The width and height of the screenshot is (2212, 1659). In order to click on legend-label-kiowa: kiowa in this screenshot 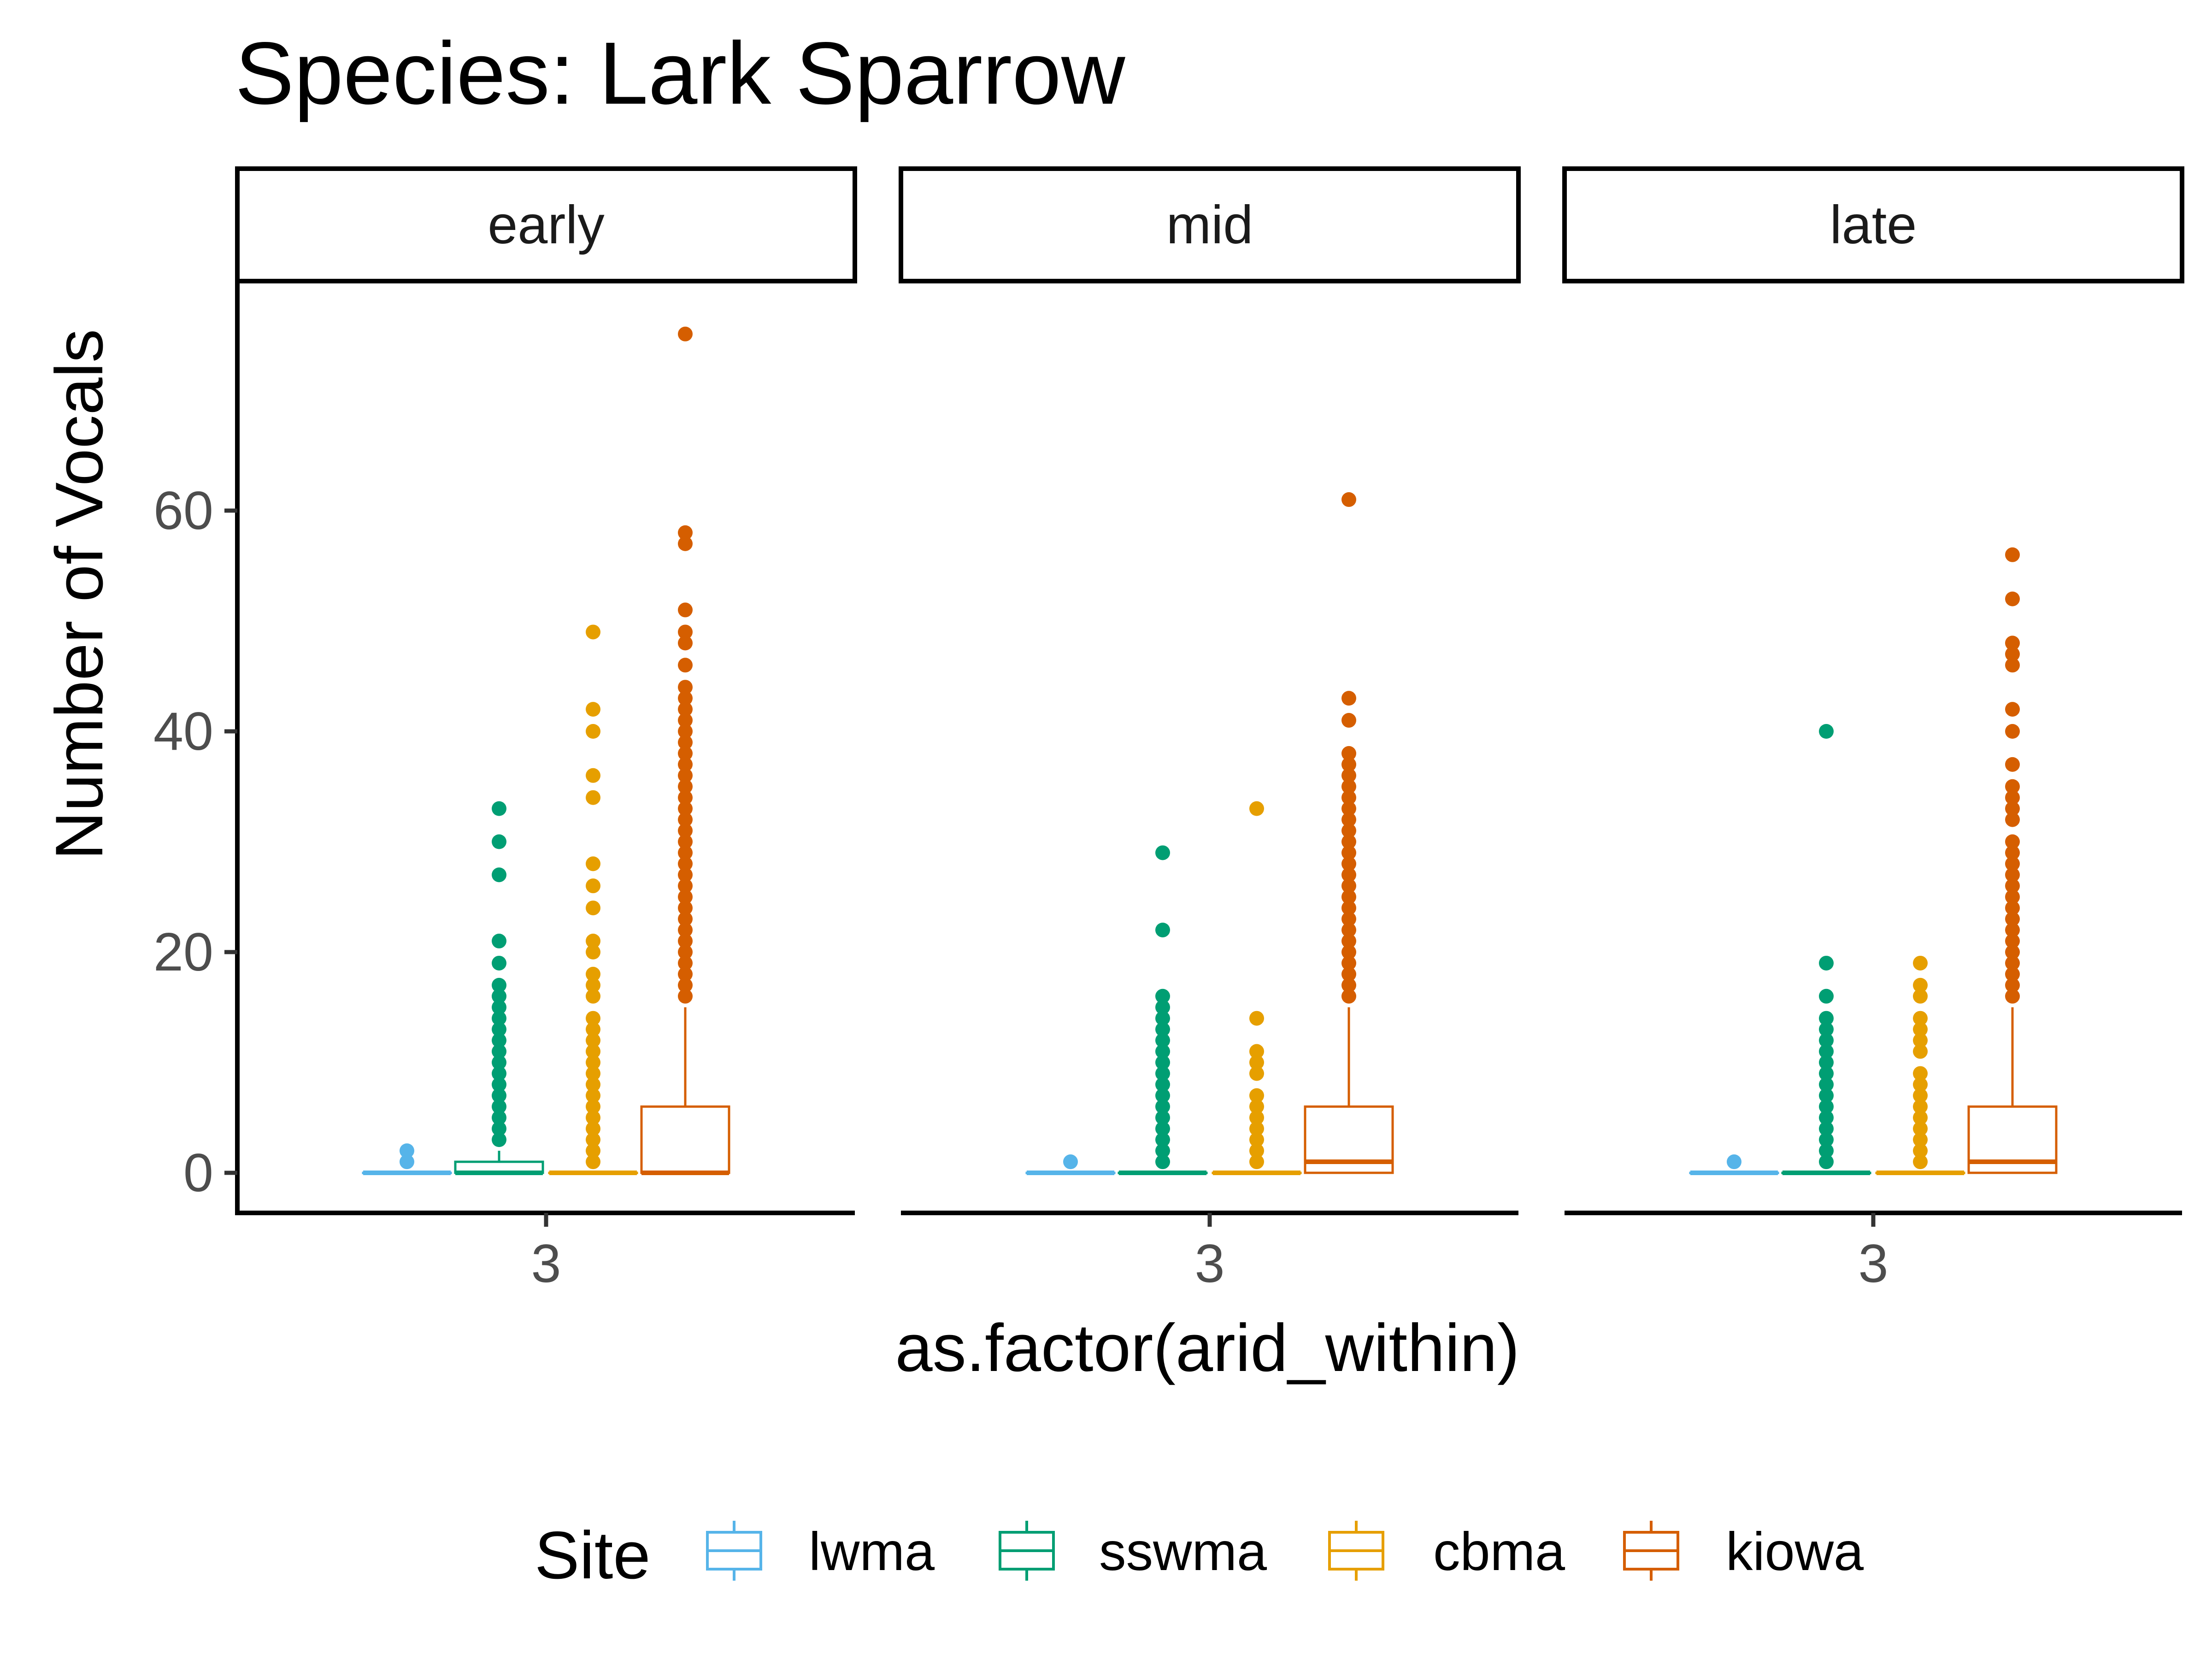, I will do `click(1795, 1551)`.